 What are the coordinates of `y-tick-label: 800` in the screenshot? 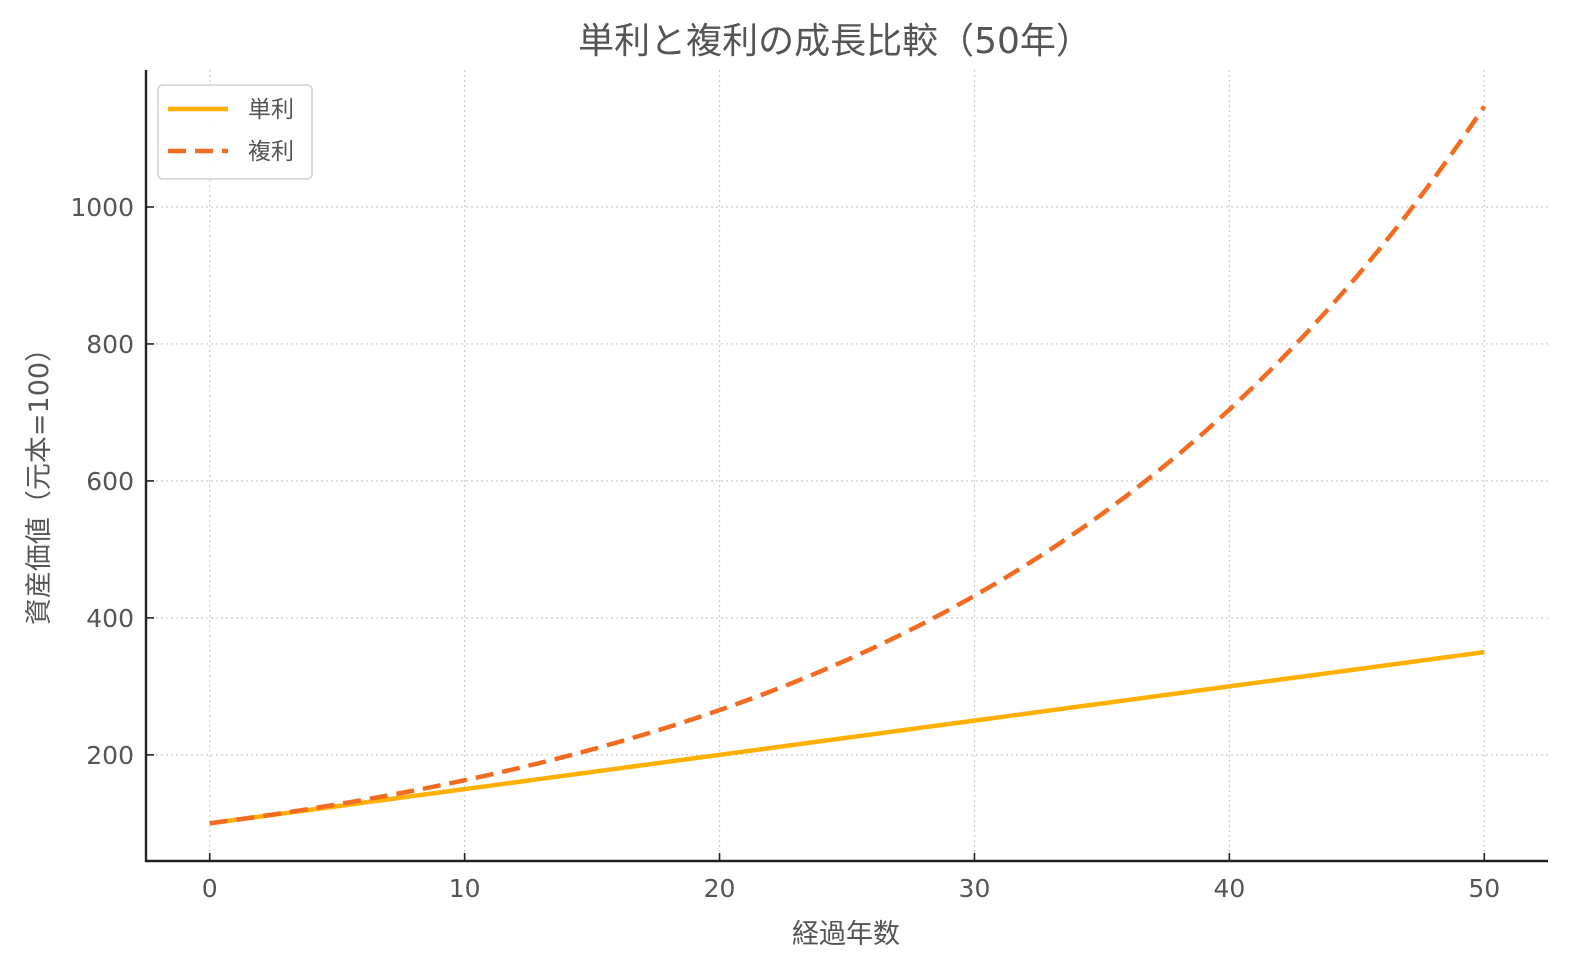 It's located at (110, 344).